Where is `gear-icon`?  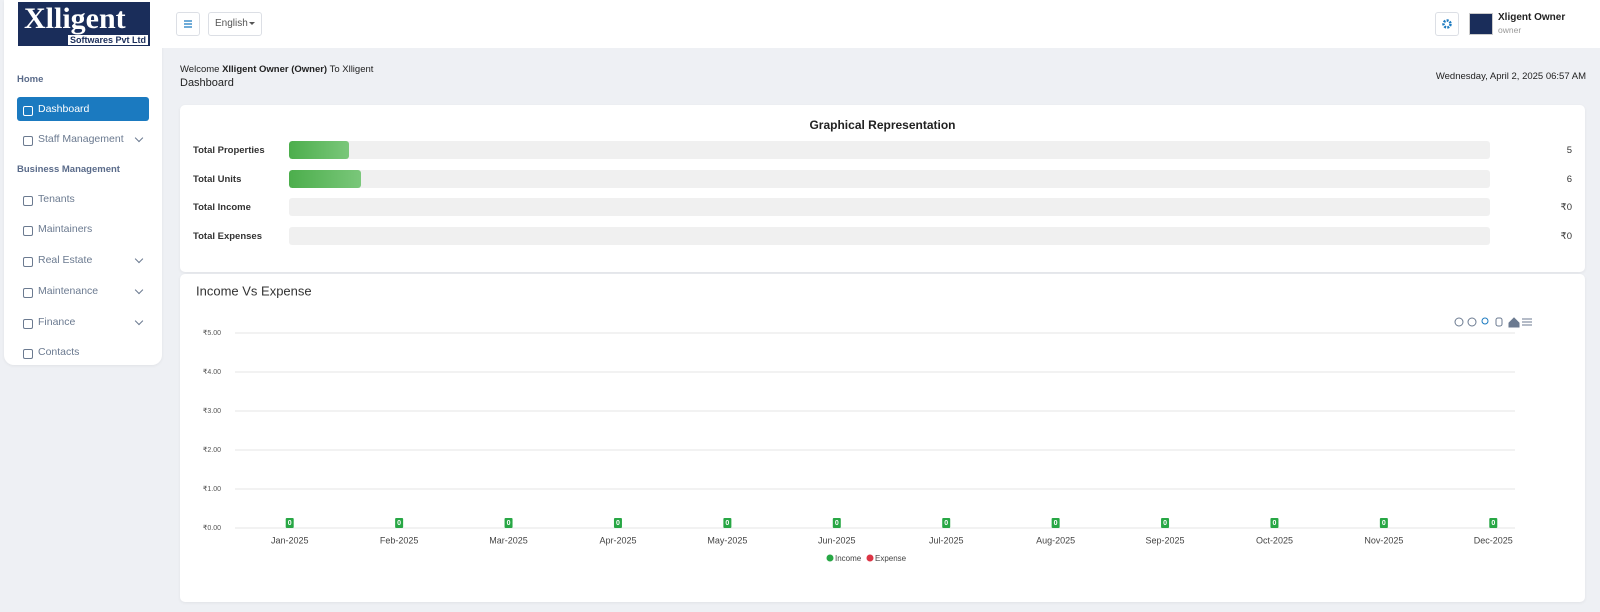 gear-icon is located at coordinates (1447, 24).